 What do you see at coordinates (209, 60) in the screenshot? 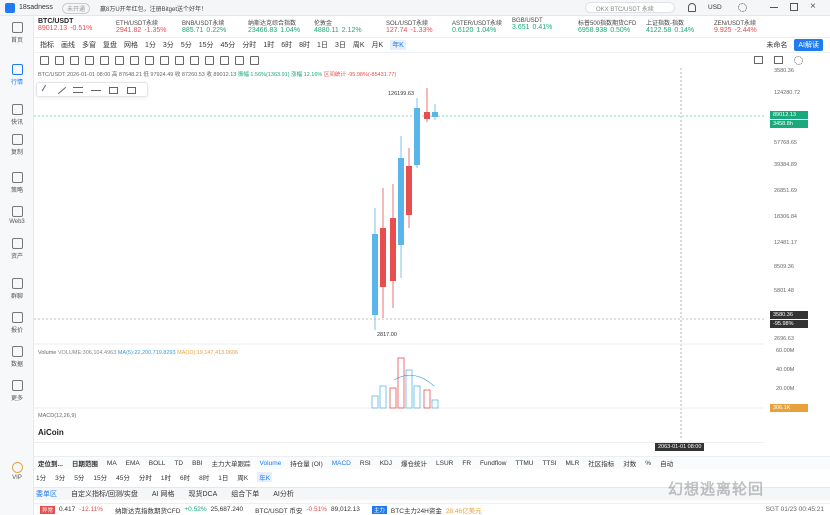
I see `eye-tool-icon` at bounding box center [209, 60].